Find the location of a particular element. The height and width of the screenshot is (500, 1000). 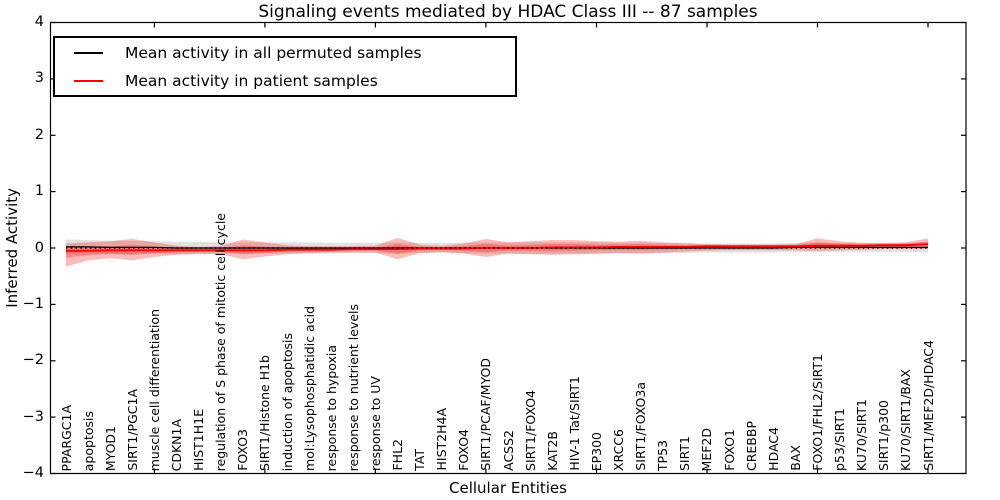

x-category-label: PPARGC1A is located at coordinates (66, 437).